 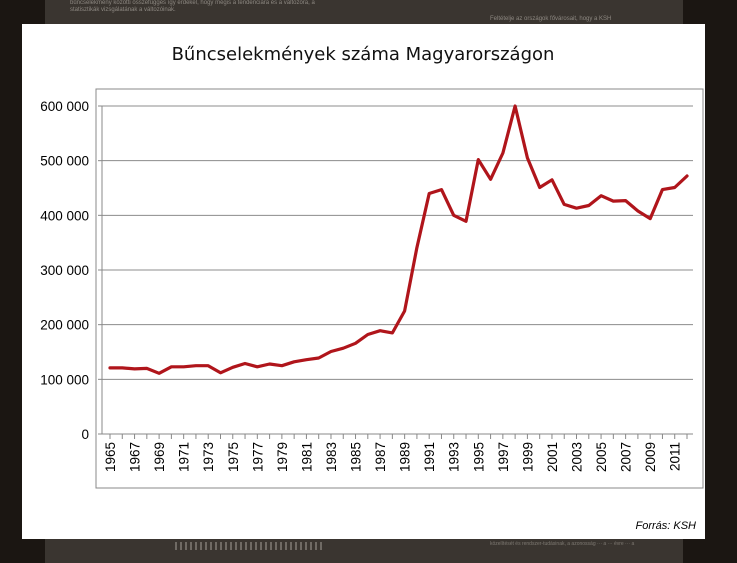 What do you see at coordinates (64, 106) in the screenshot?
I see `y-tick-label: 600 000` at bounding box center [64, 106].